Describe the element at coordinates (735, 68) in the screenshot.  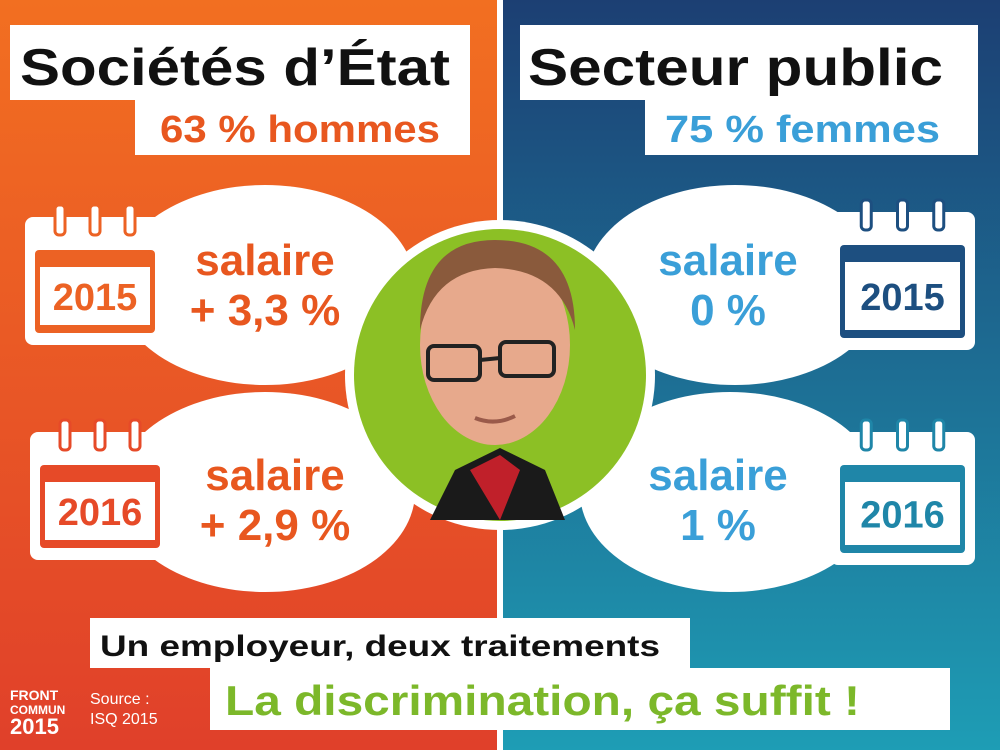
I see `right-title: Secteur public` at that location.